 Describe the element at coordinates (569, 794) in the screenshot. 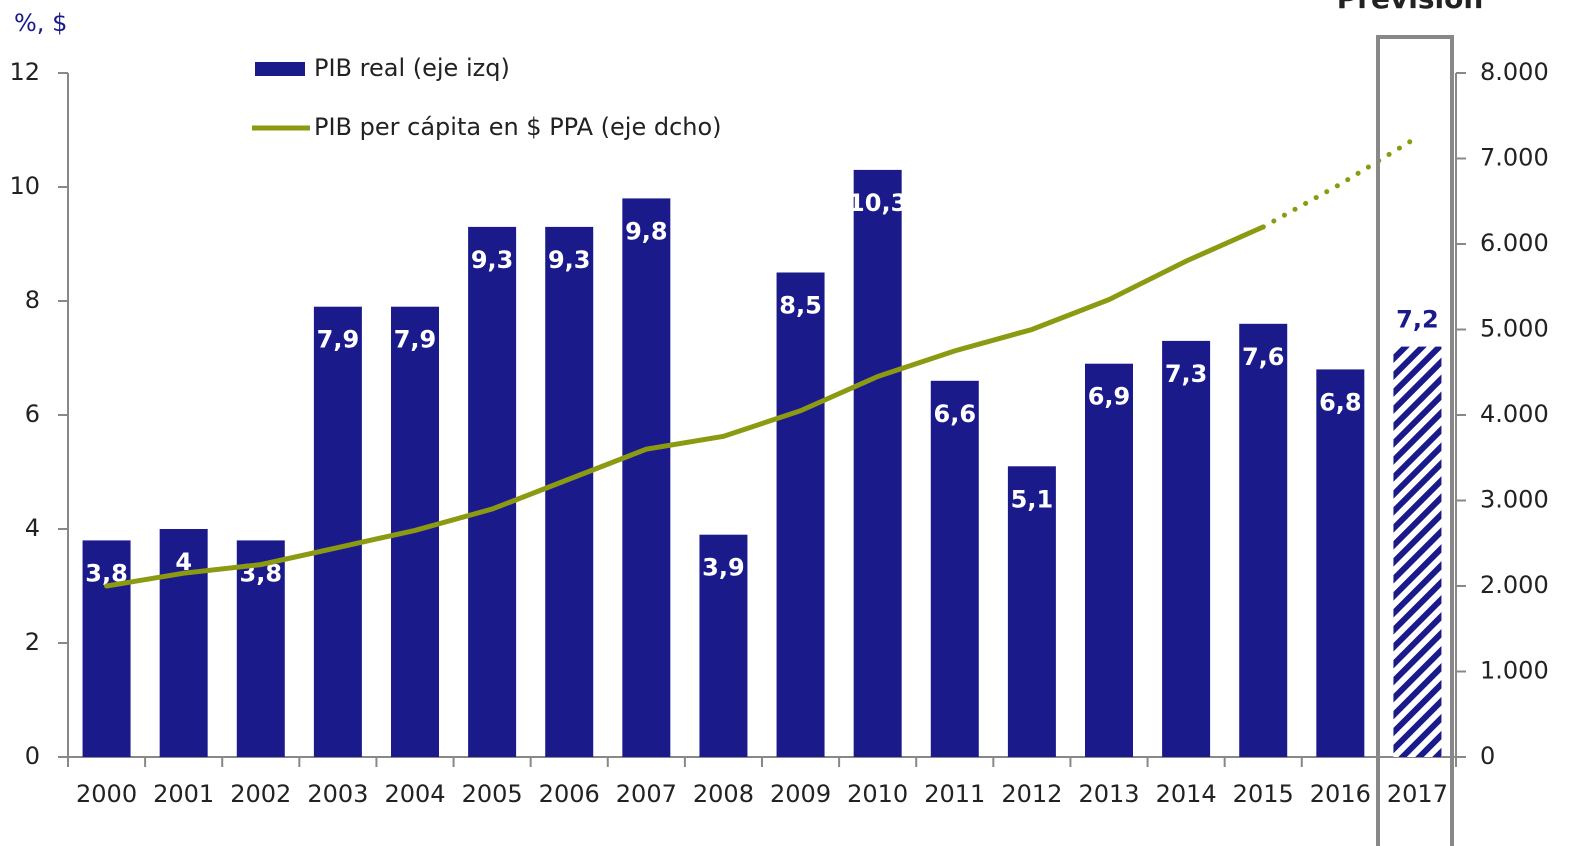

I see `x-tick-label: 2006` at that location.